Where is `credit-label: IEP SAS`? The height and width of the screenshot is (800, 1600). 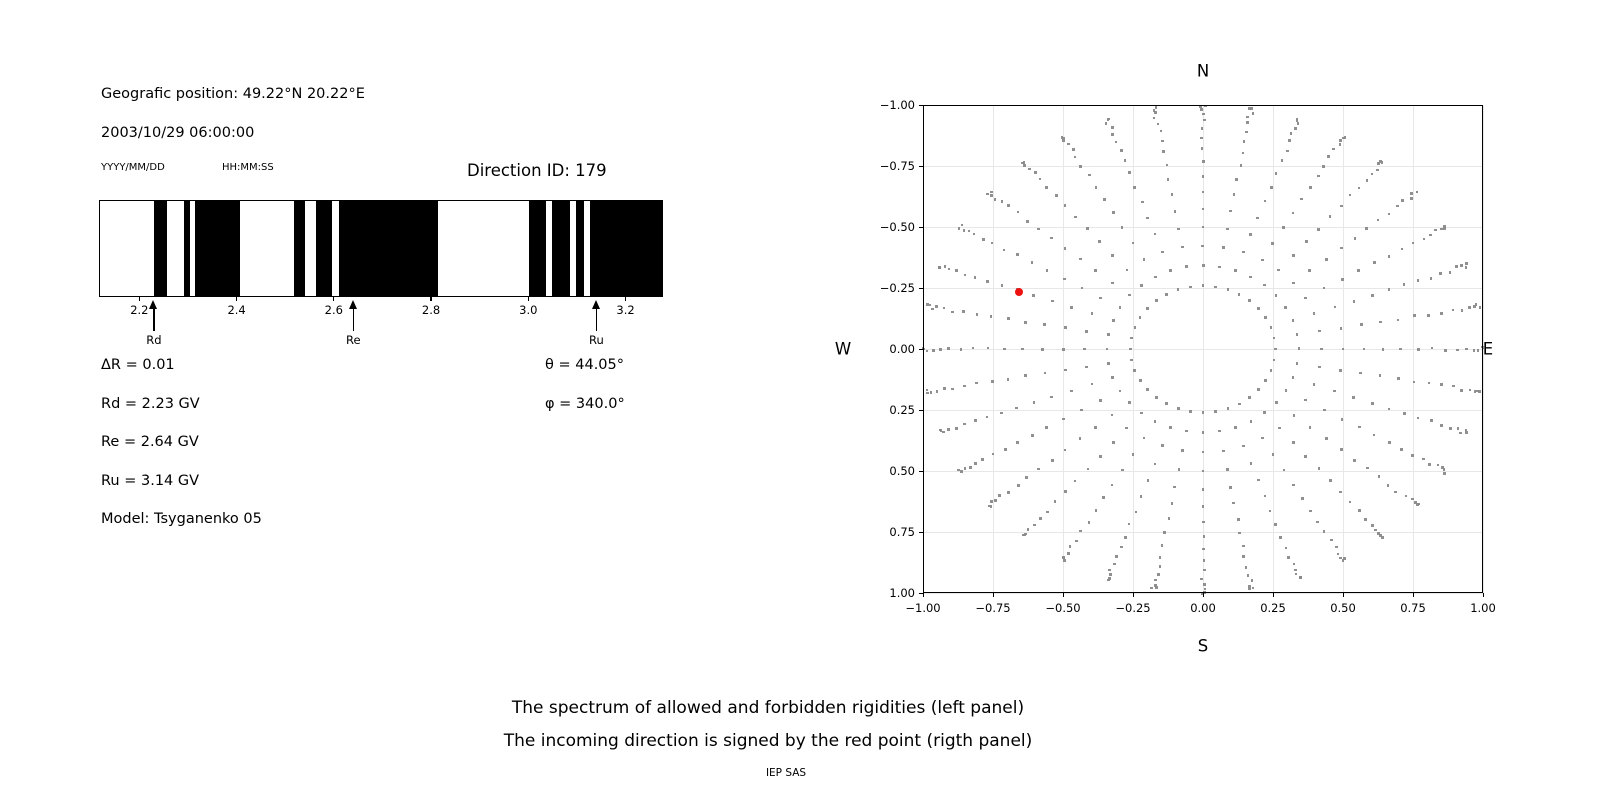 credit-label: IEP SAS is located at coordinates (786, 773).